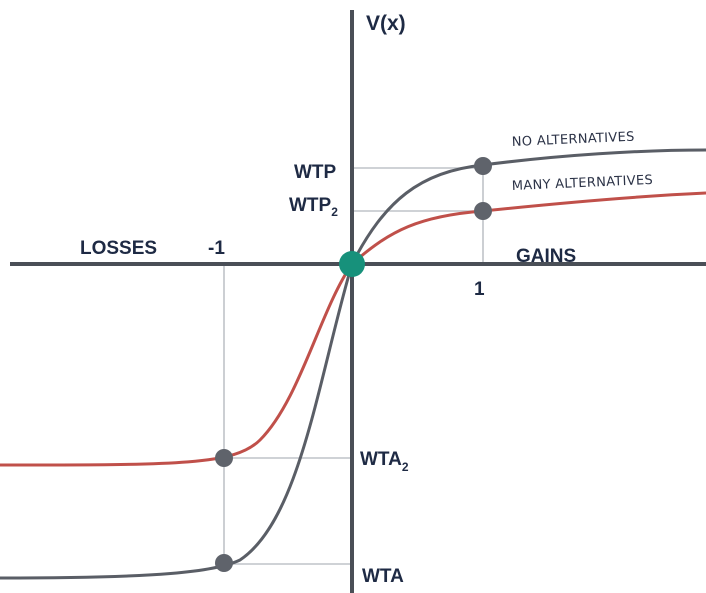 This screenshot has width=706, height=593. I want to click on point-wtp, so click(483, 166).